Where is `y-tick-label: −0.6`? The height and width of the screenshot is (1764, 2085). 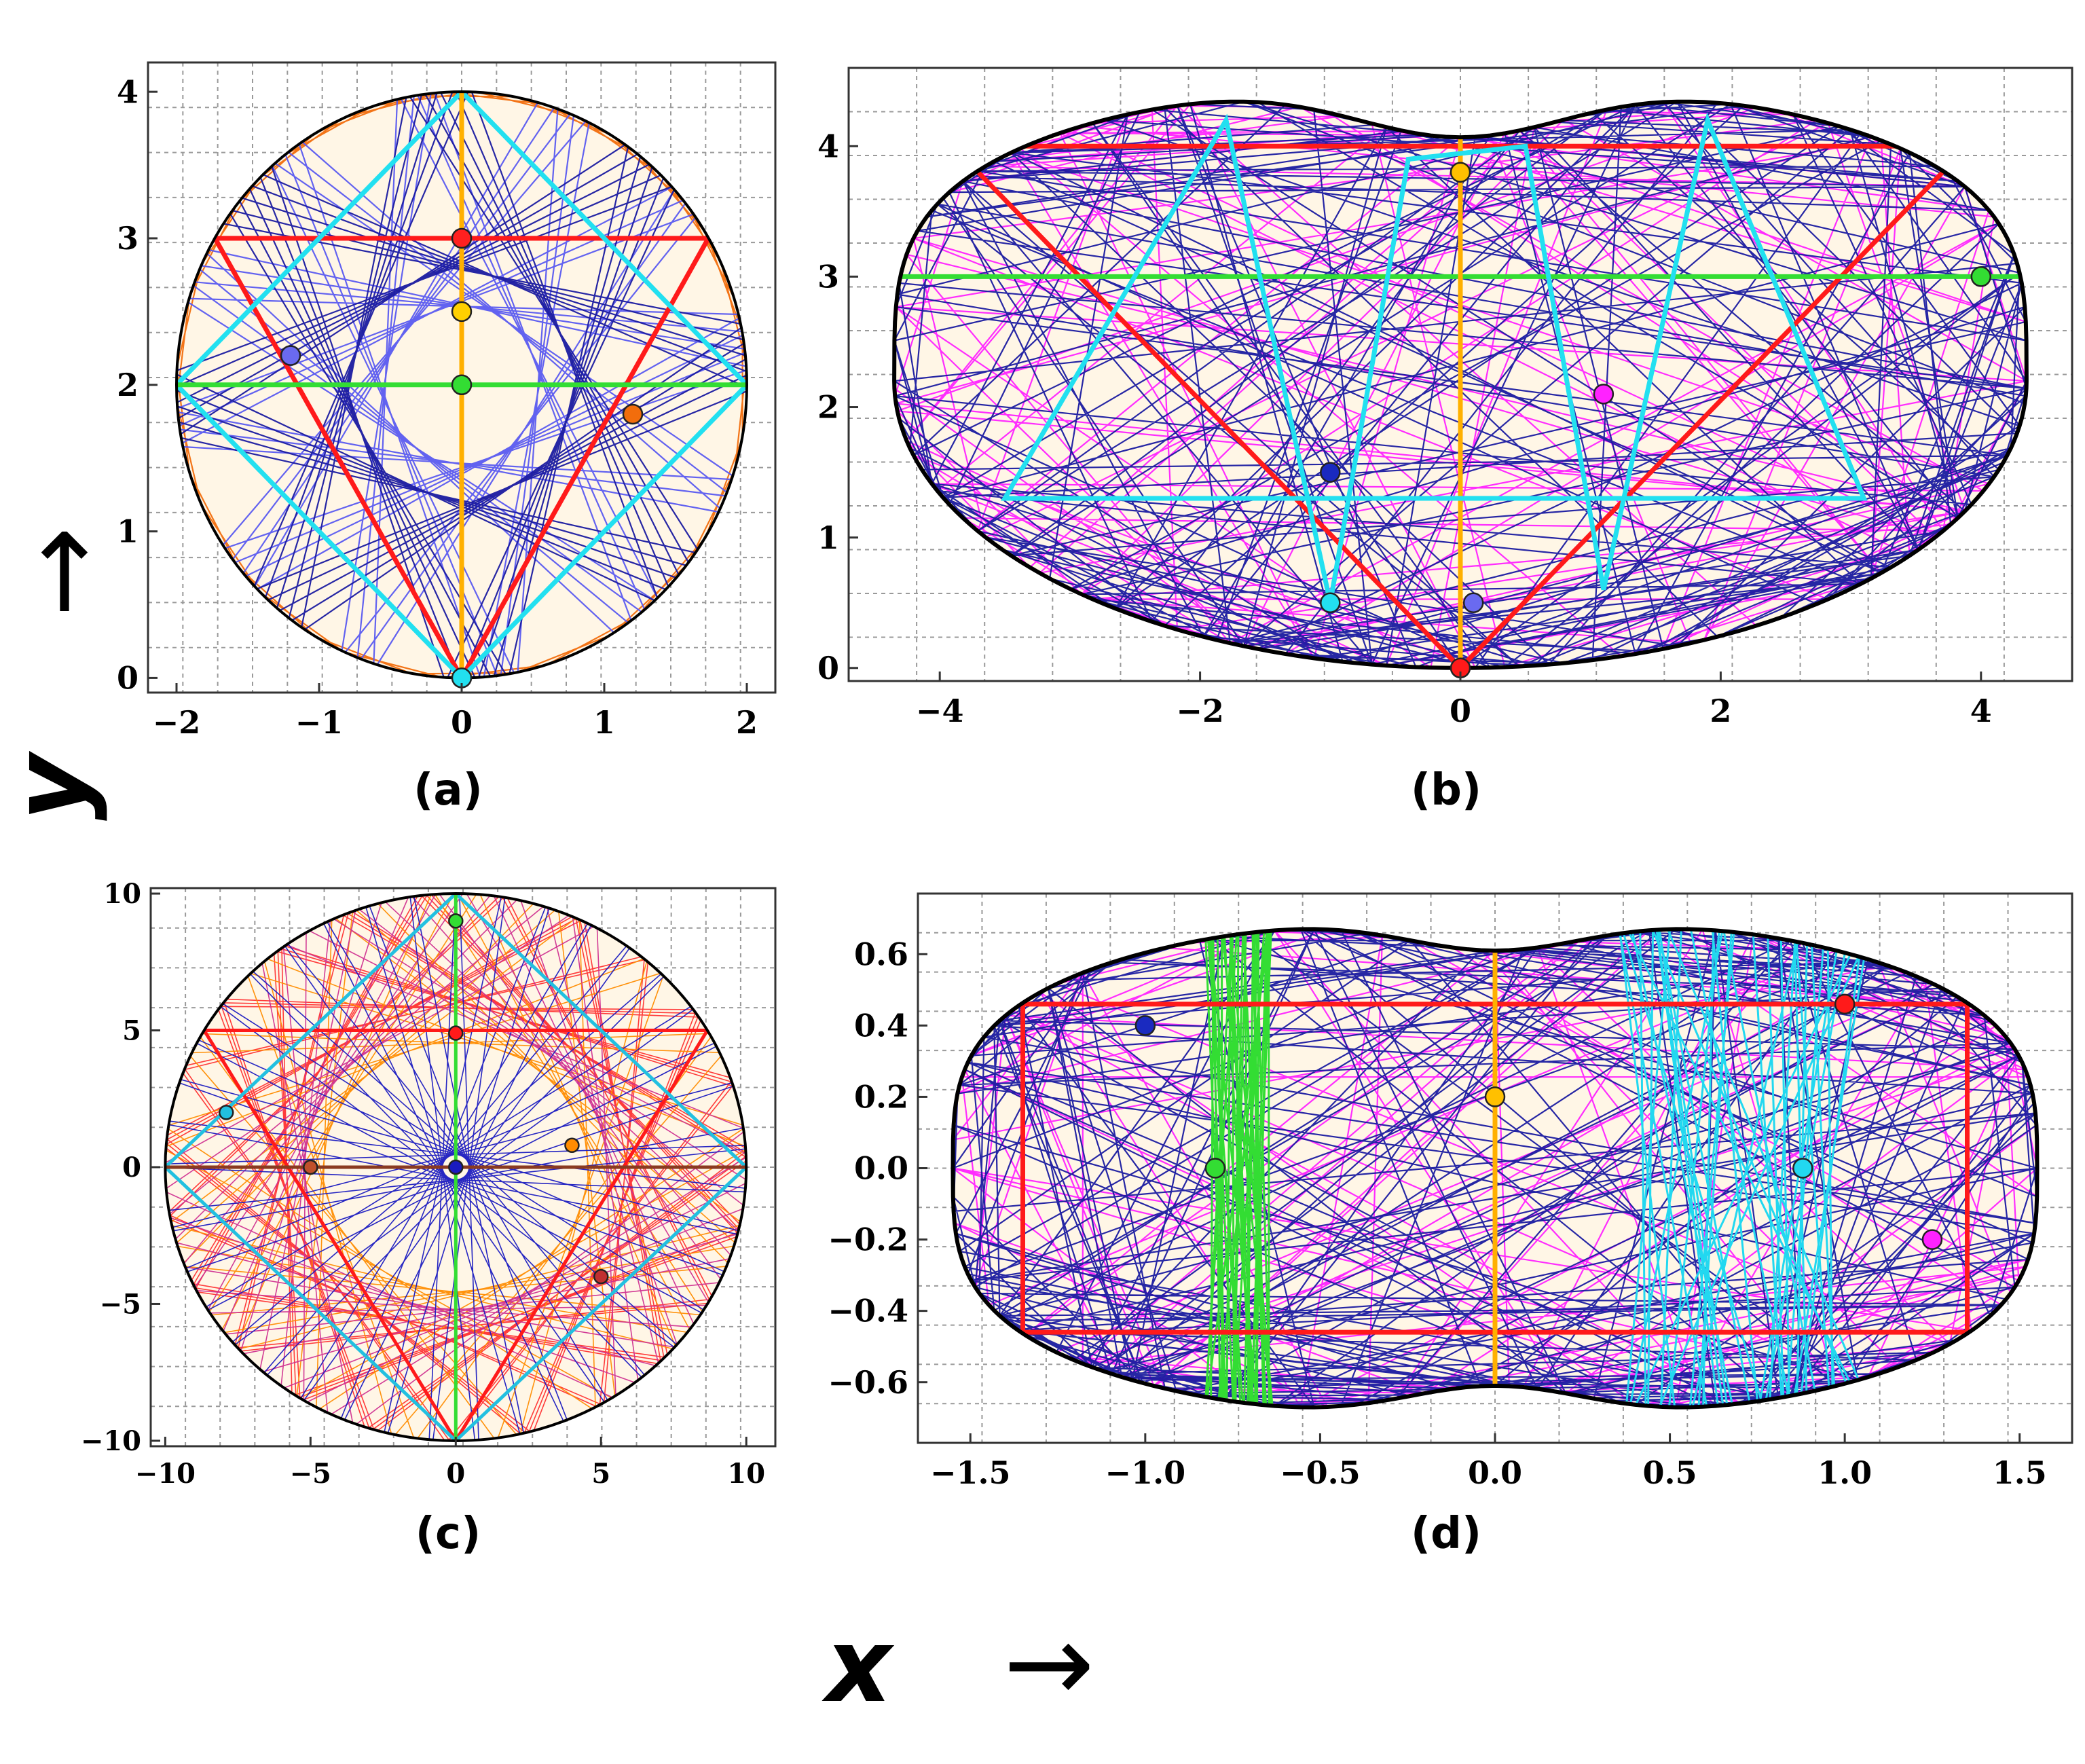
y-tick-label: −0.6 is located at coordinates (868, 1382).